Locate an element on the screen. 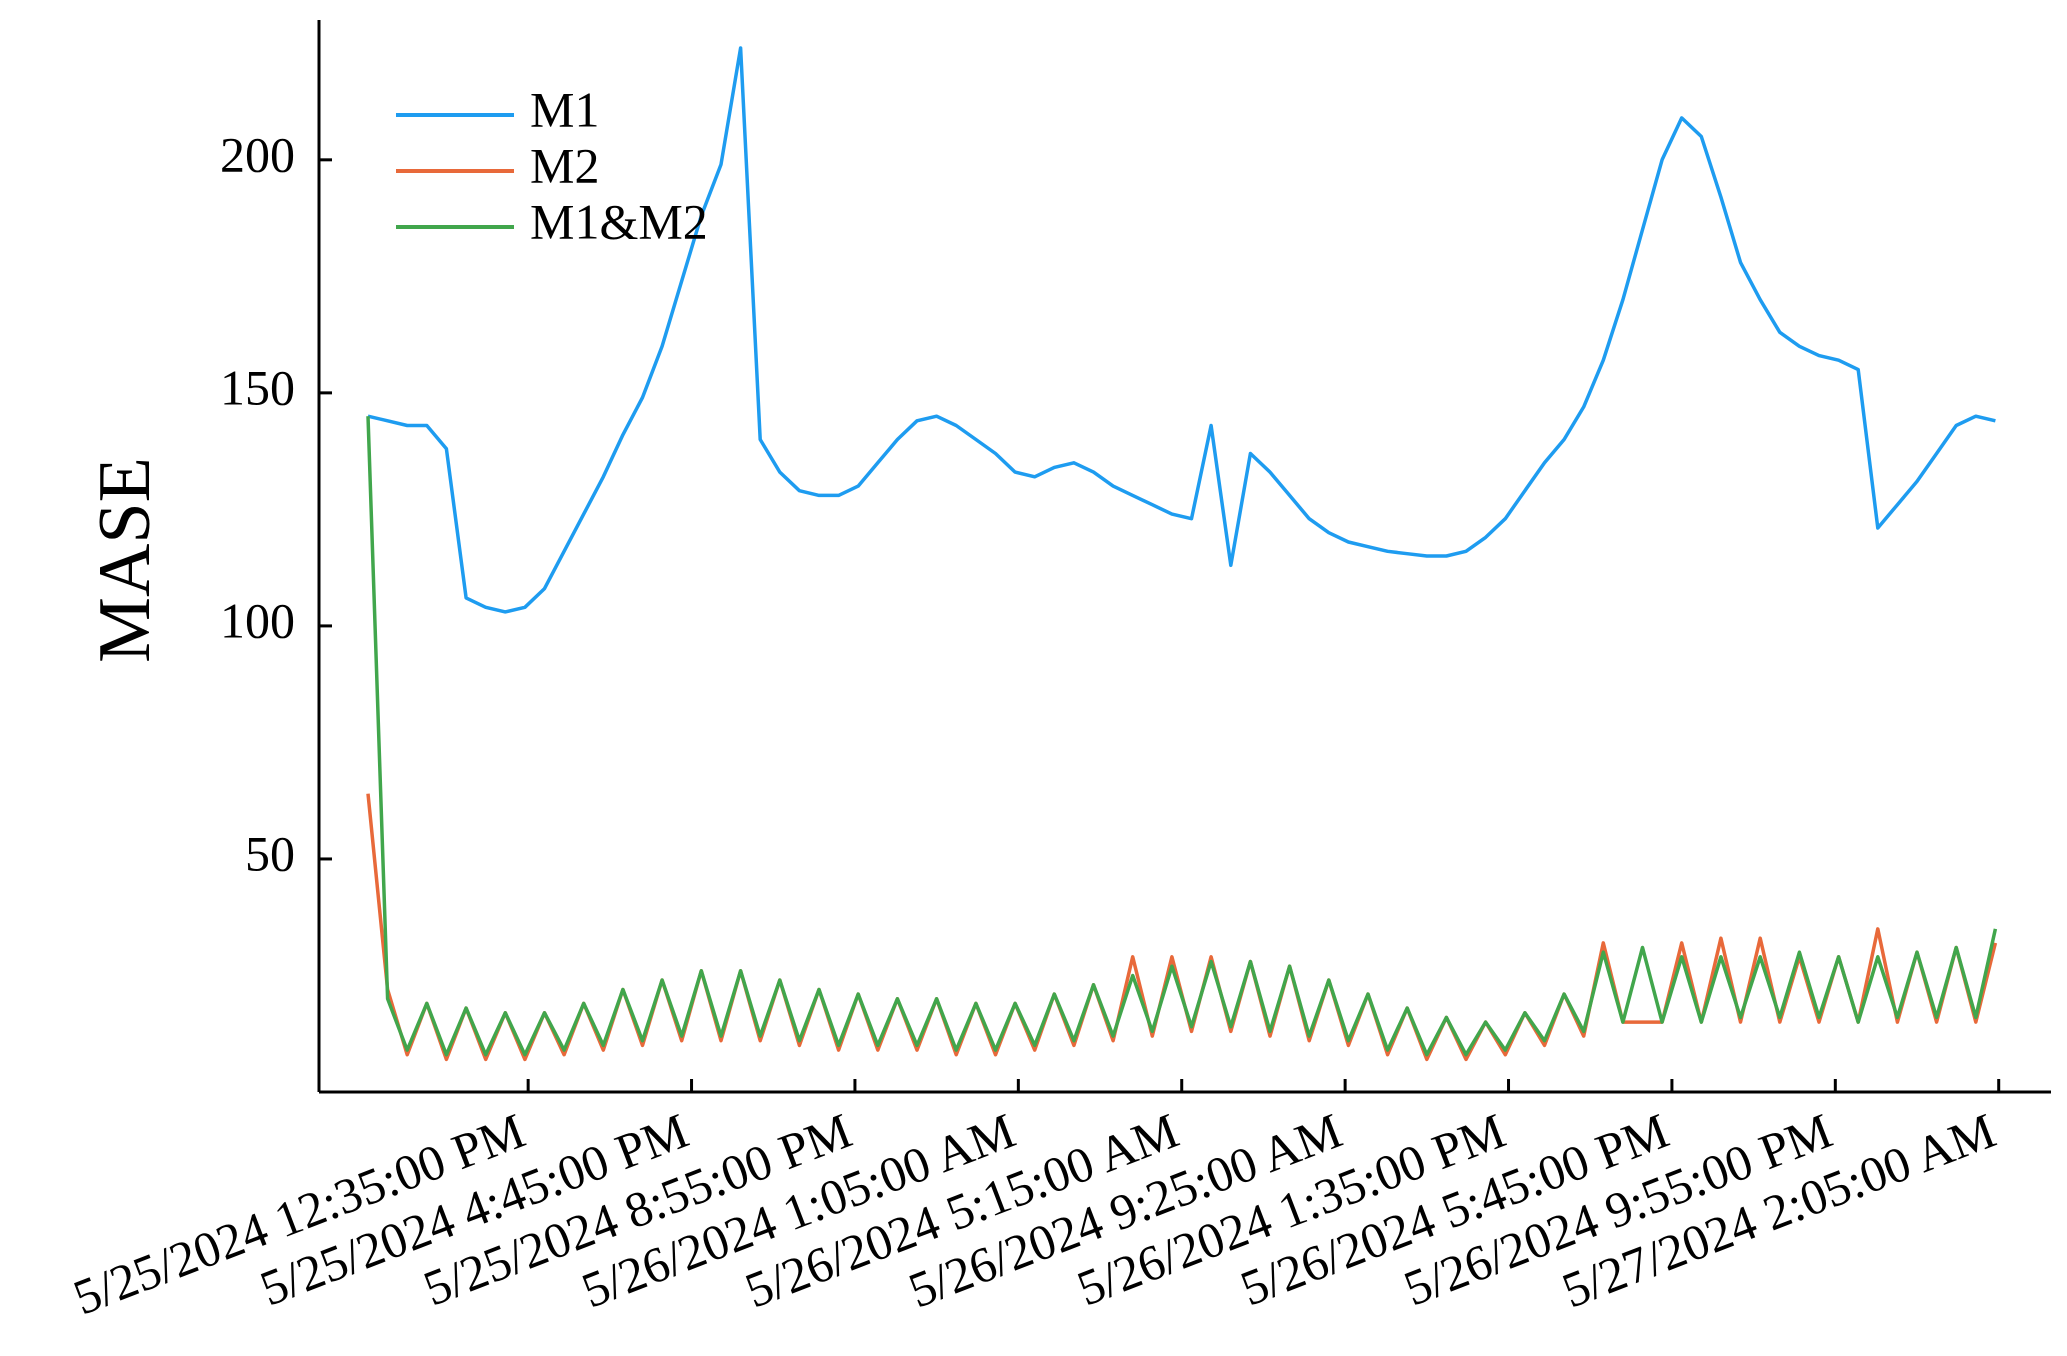  legend-label: M1 is located at coordinates (564, 109).